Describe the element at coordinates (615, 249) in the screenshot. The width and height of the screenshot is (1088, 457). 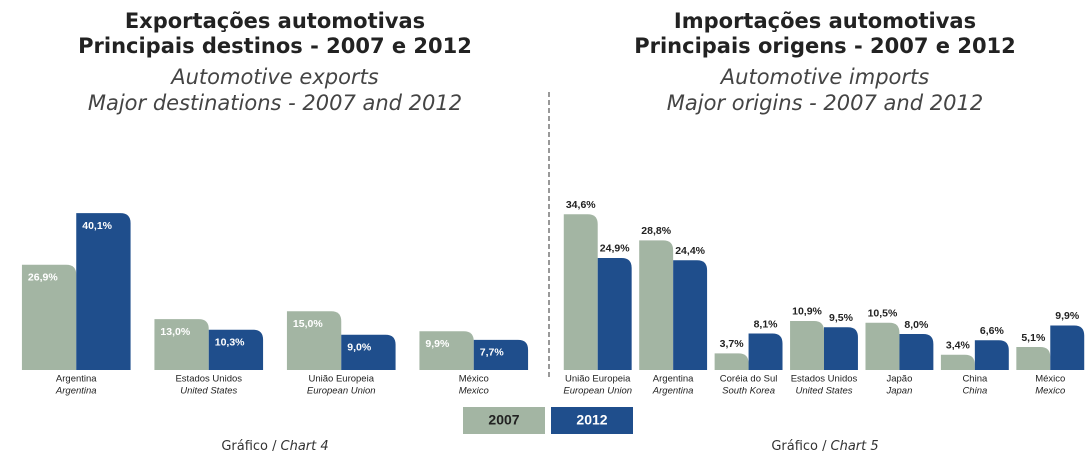
I see `data-label: 24,9%` at that location.